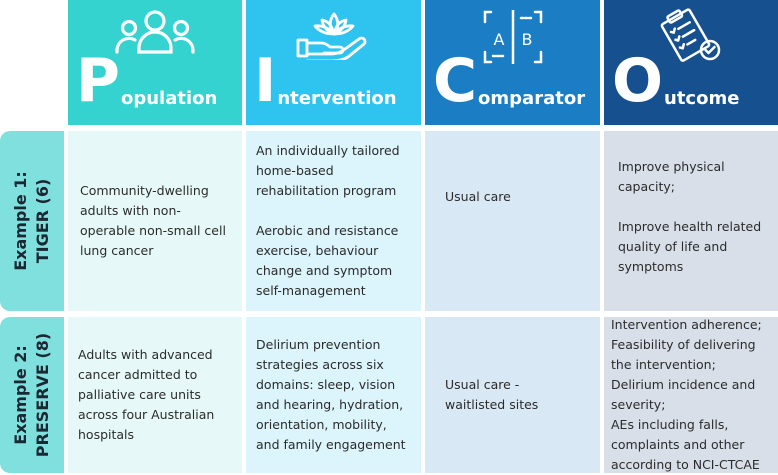  Describe the element at coordinates (265, 81) in the screenshot. I see `header-intervention-initial: I` at that location.